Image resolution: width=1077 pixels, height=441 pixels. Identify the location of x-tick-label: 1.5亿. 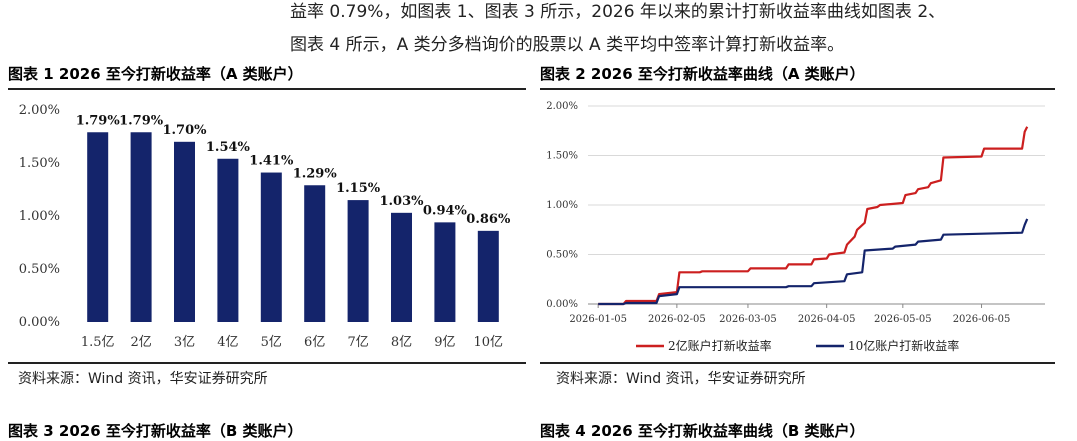
(98, 342).